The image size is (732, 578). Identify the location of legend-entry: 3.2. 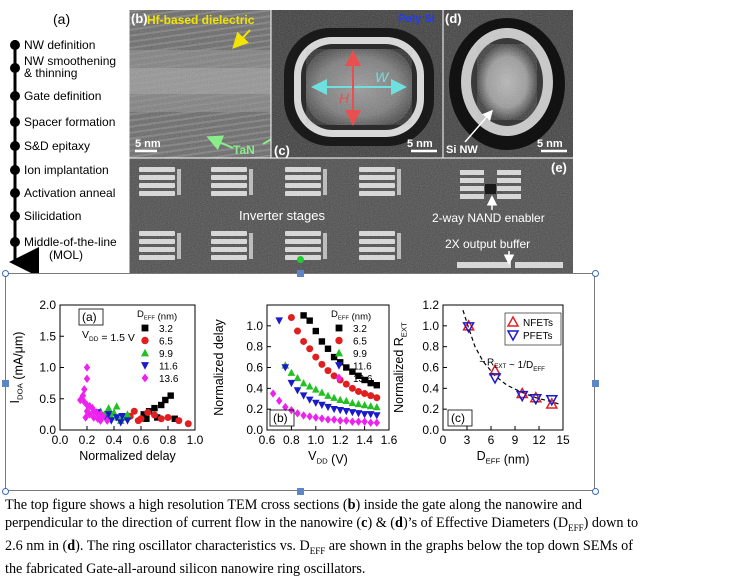
(166, 329).